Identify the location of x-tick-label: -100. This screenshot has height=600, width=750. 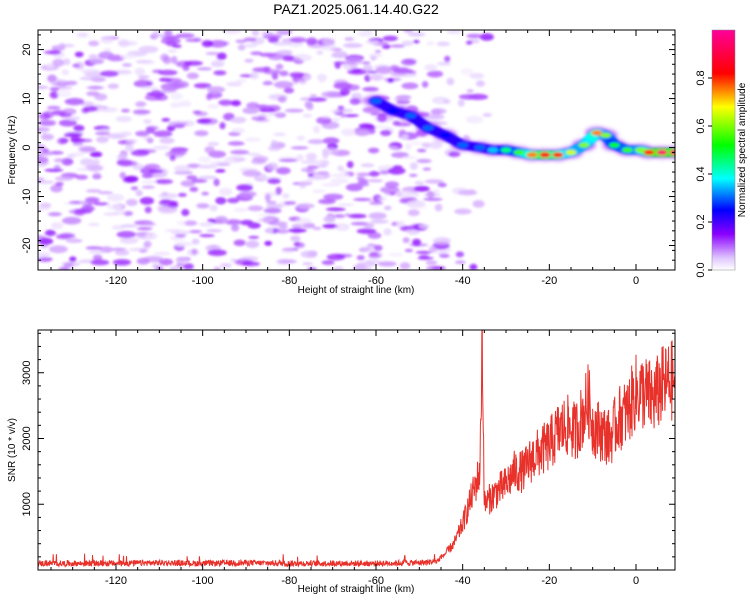
(203, 581).